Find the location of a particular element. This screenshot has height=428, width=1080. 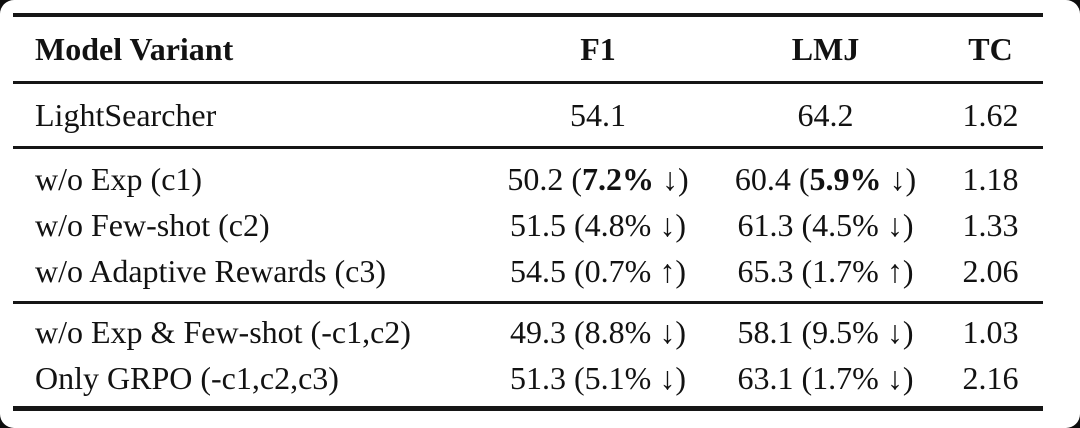

cell-lmj: 64.2 is located at coordinates (825, 115).